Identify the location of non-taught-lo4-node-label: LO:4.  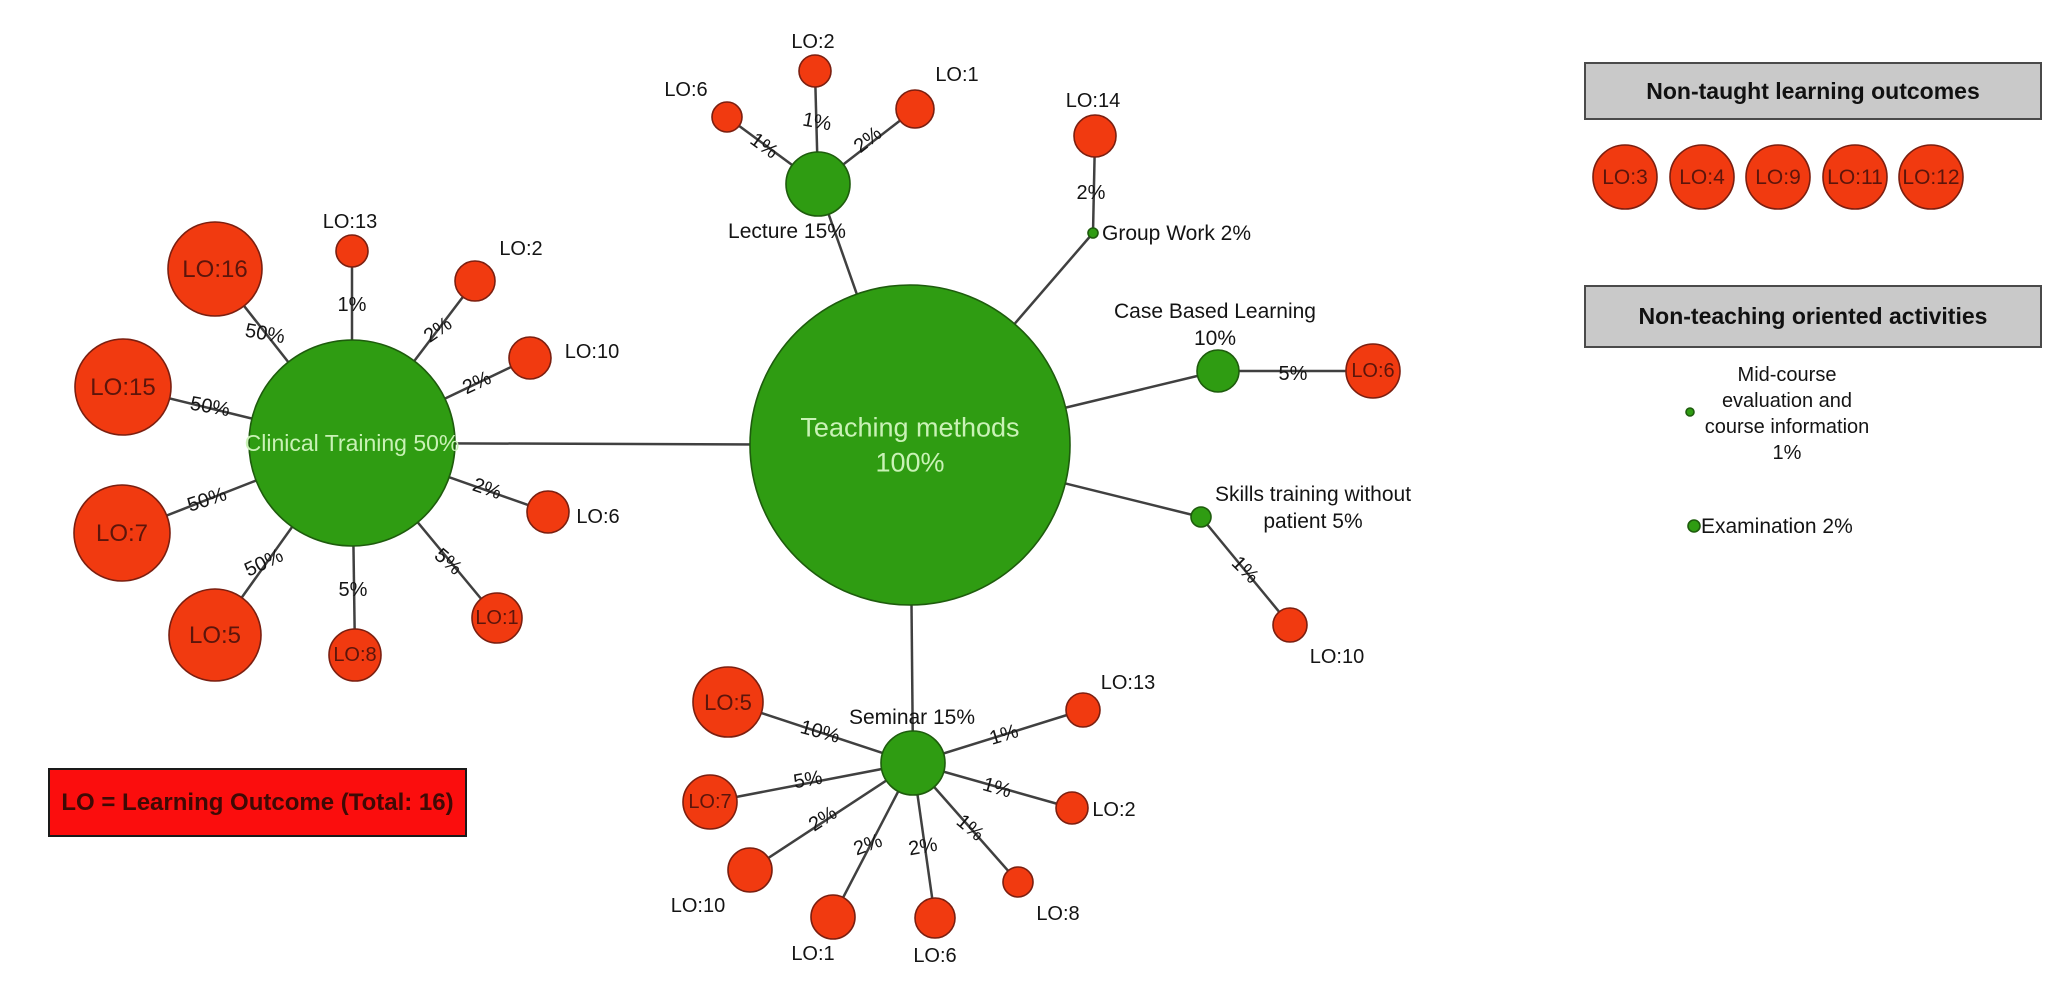
(1702, 177).